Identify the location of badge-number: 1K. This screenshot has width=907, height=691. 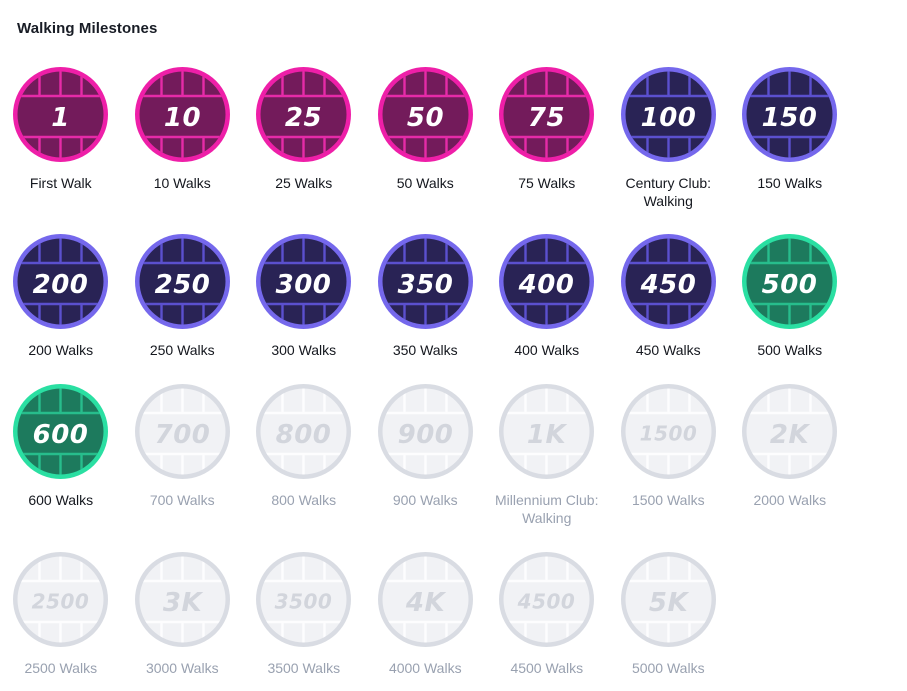
(547, 435).